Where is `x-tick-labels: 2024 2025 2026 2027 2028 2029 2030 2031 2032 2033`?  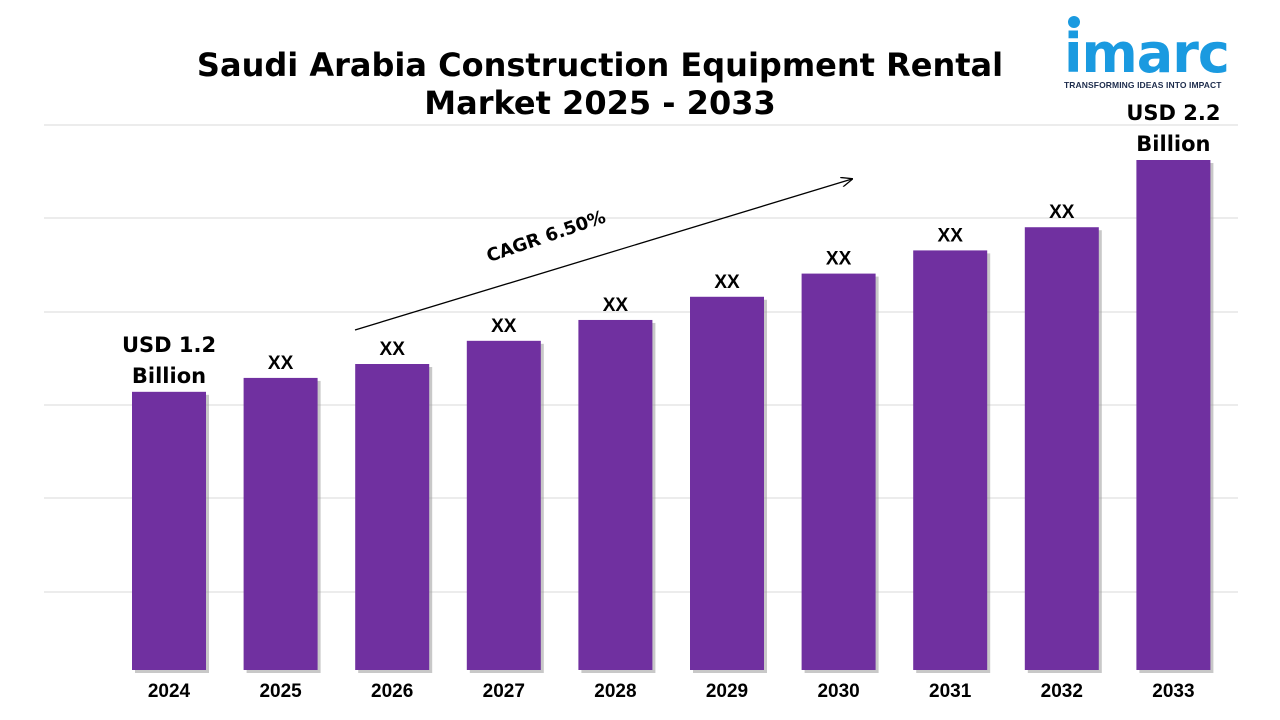
x-tick-labels: 2024 2025 2026 2027 2028 2029 2030 2031 2032 2033 is located at coordinates (671, 691).